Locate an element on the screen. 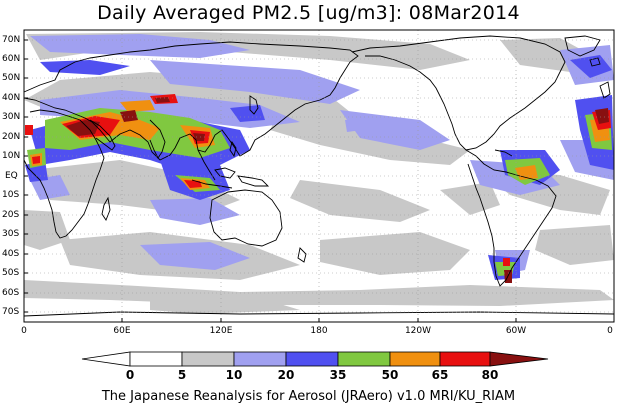 The width and height of the screenshot is (617, 410). colorbar-arrow-low is located at coordinates (106, 359).